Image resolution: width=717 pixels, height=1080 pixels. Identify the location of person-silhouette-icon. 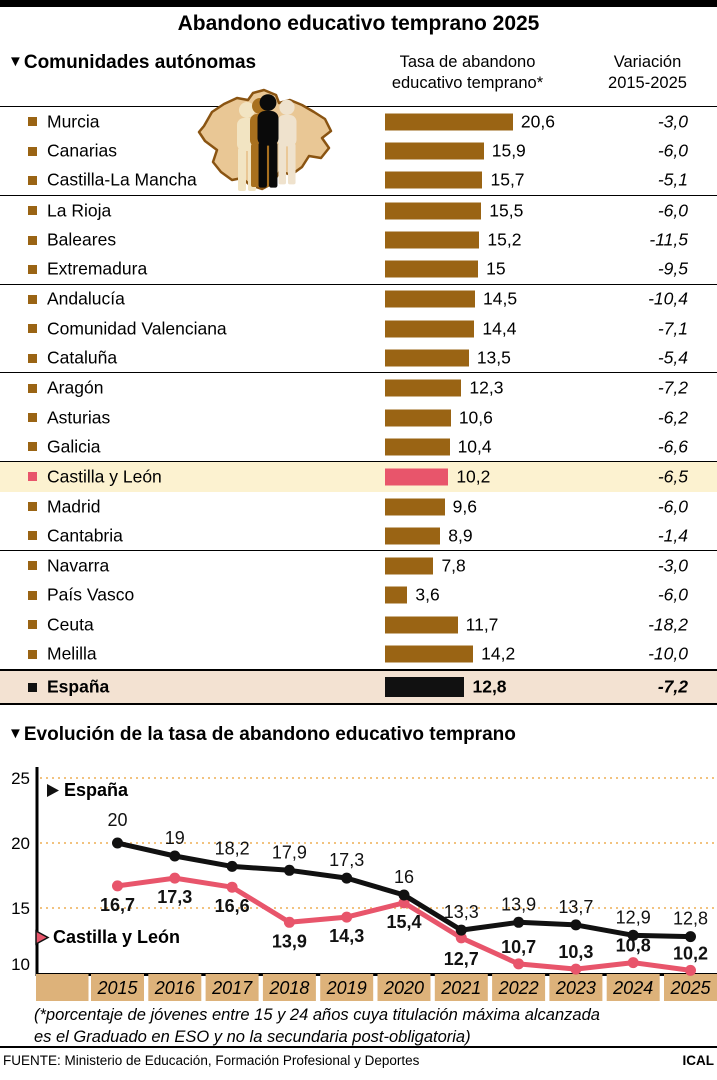
(268, 141).